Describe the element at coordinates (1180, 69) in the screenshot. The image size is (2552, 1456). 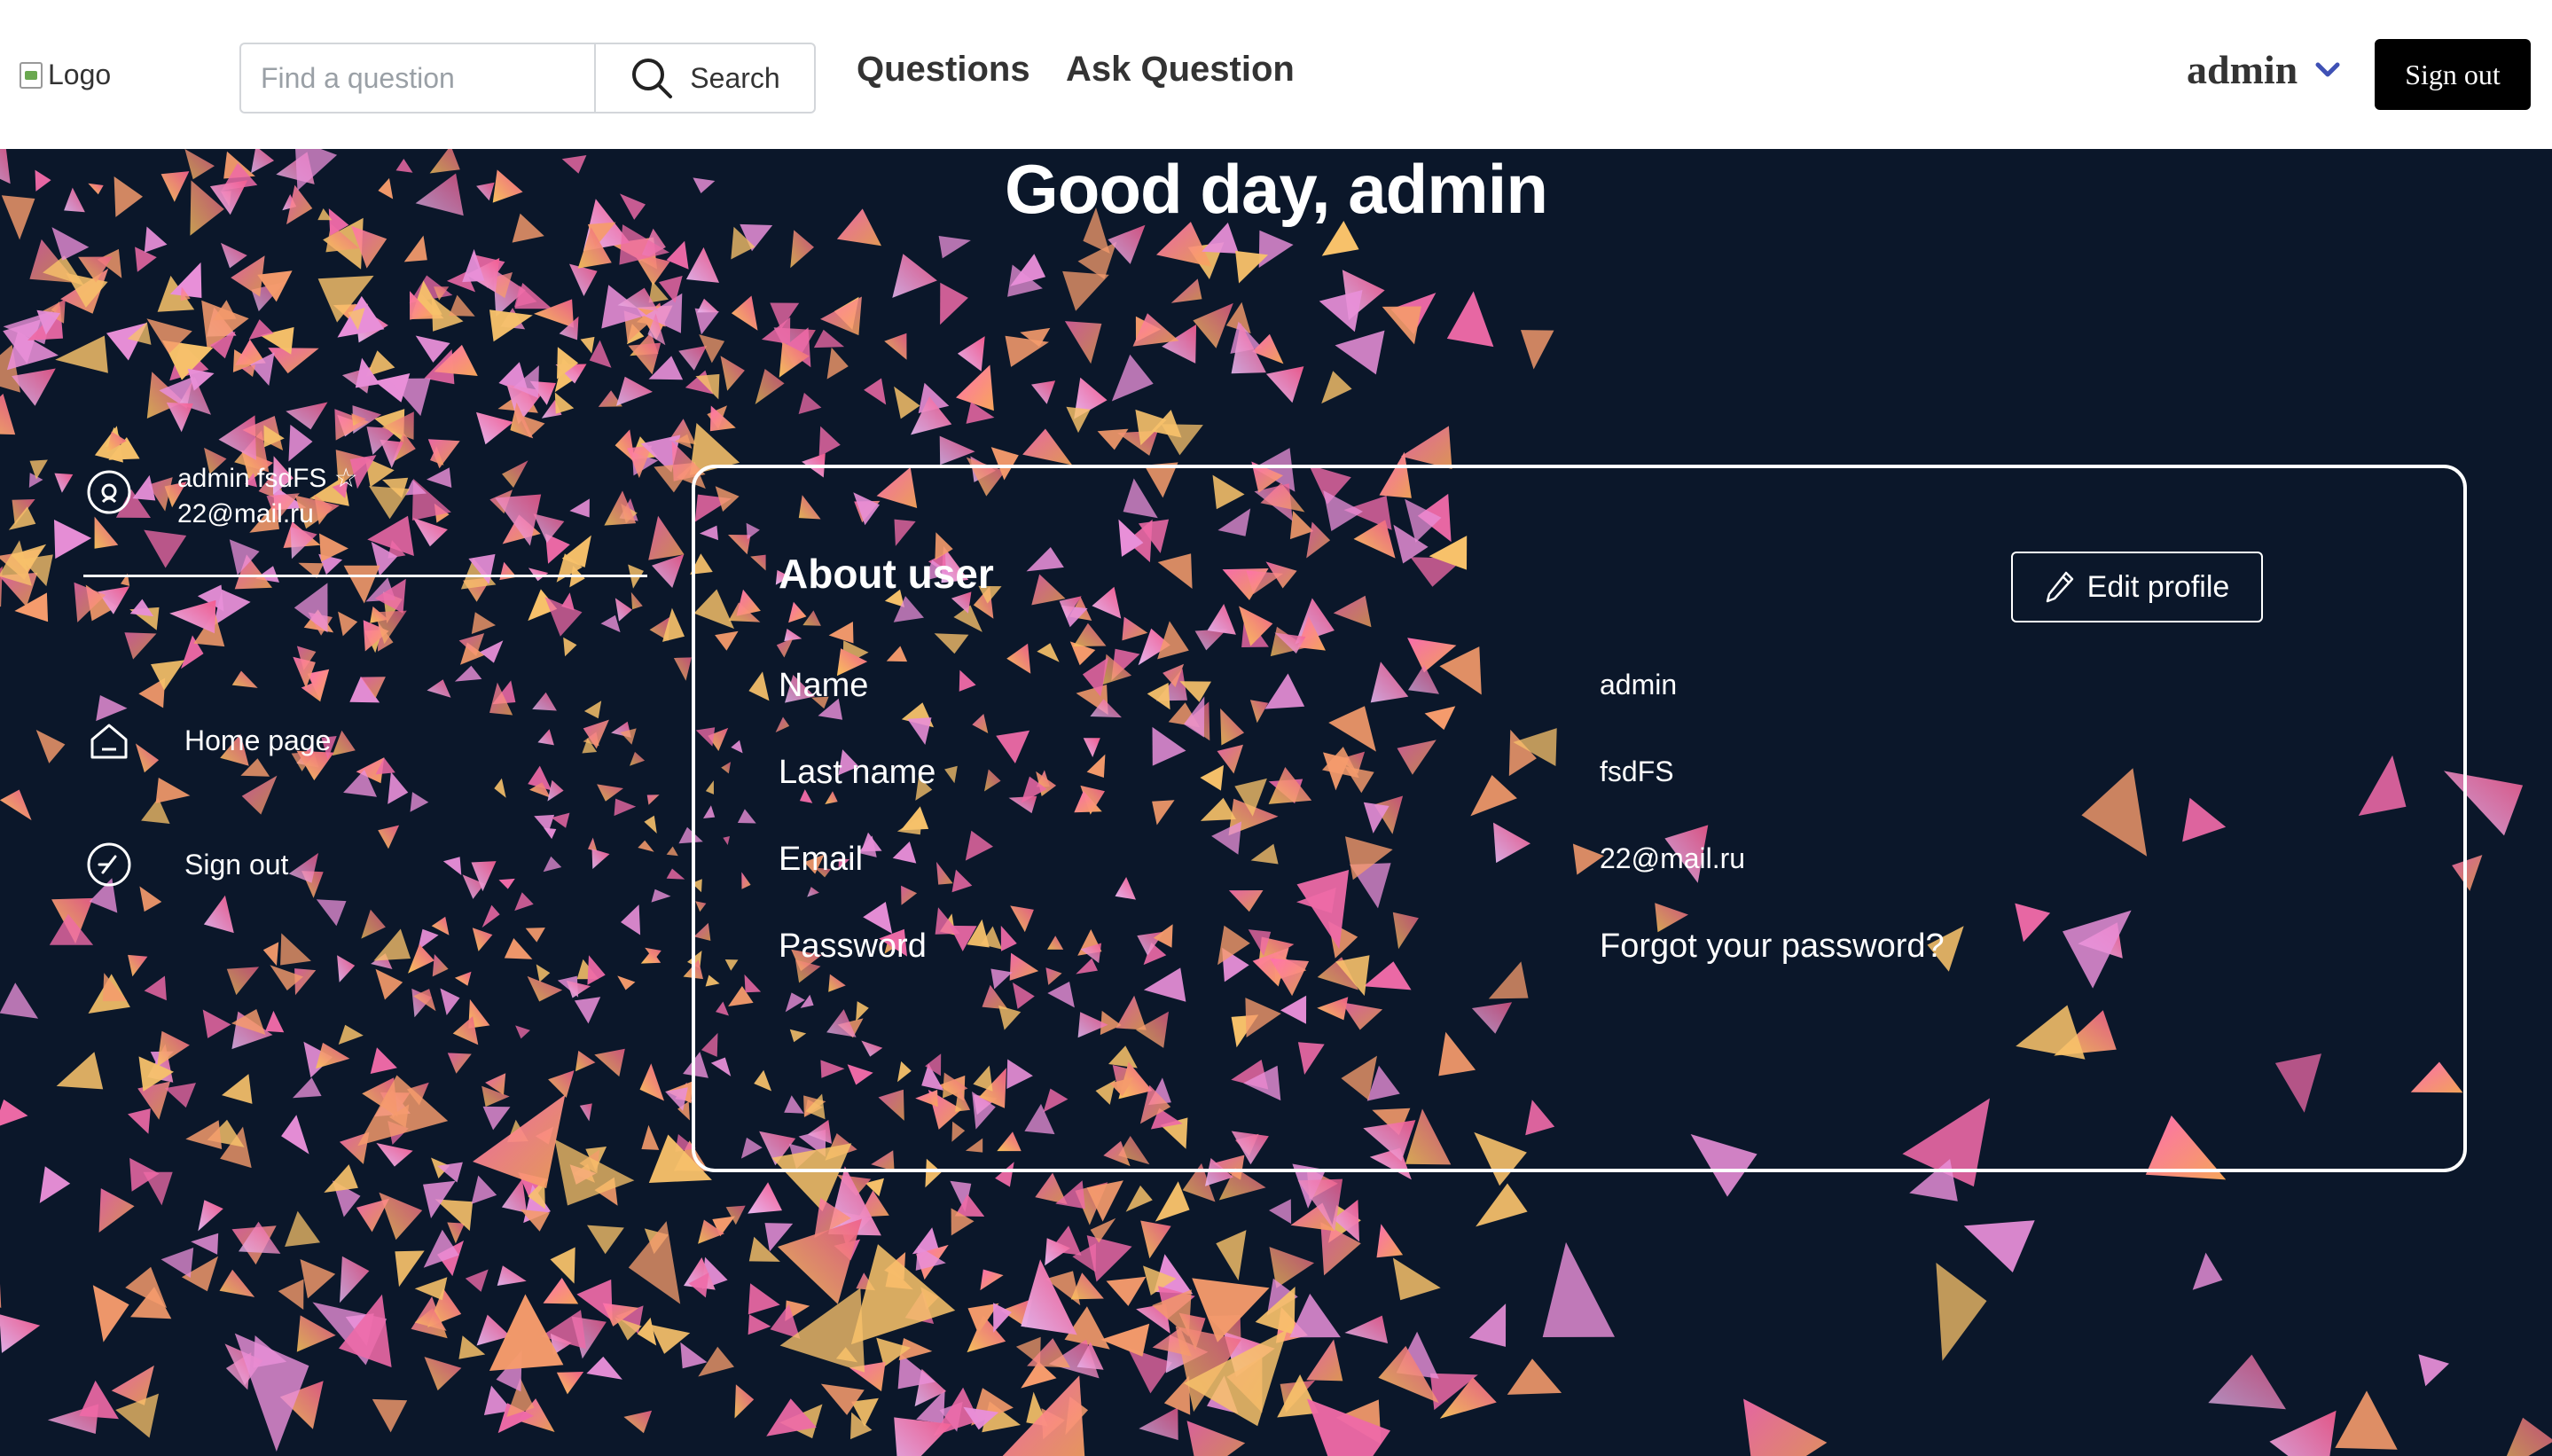
I see `nav-ask-question-link: Ask Question` at that location.